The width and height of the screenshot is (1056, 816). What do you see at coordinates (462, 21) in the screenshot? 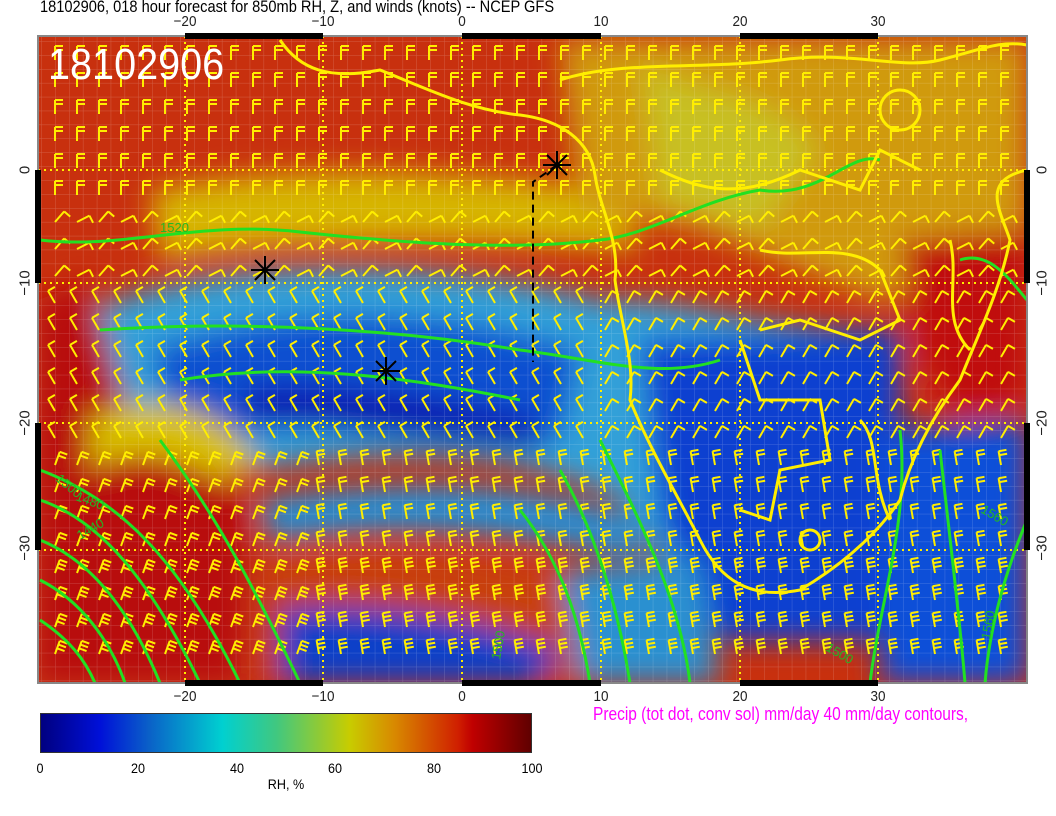
I see `lon-label: 0` at bounding box center [462, 21].